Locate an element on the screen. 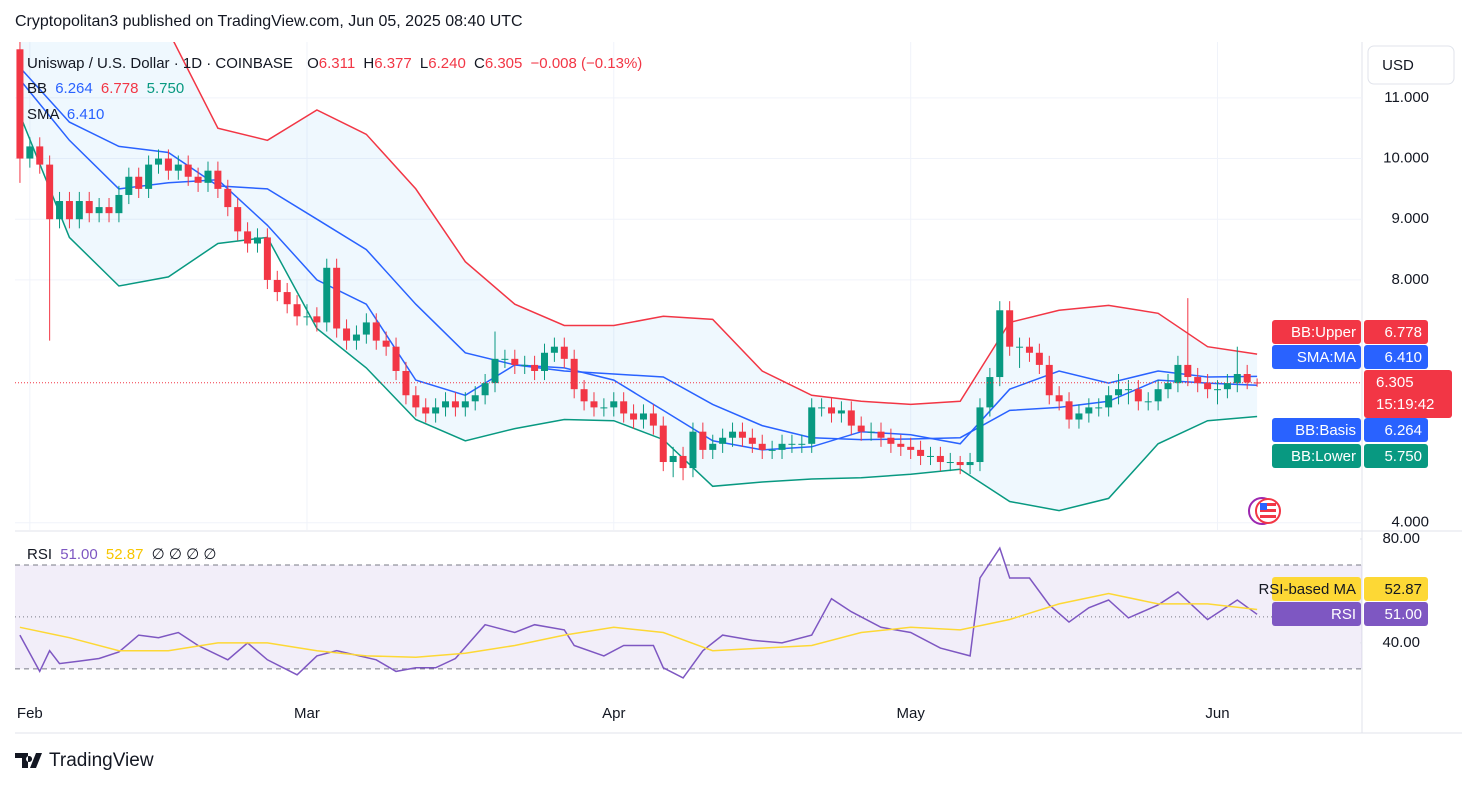  icon-canton is located at coordinates (1263, 506).